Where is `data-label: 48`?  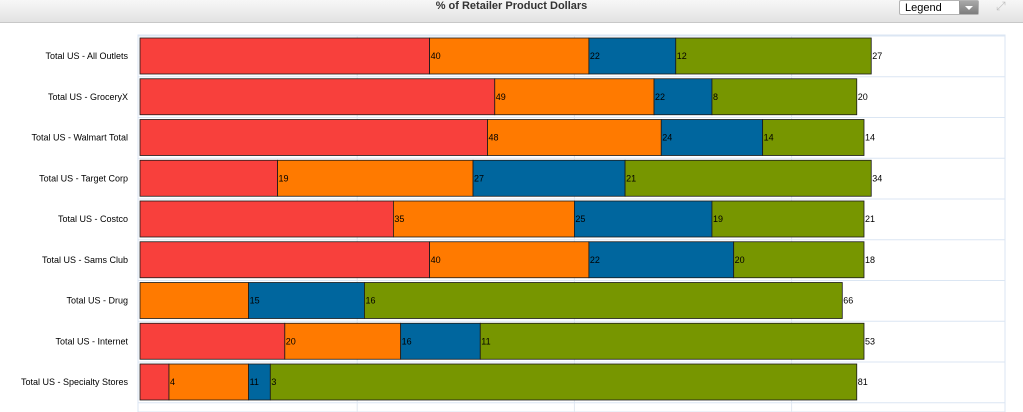 data-label: 48 is located at coordinates (494, 138).